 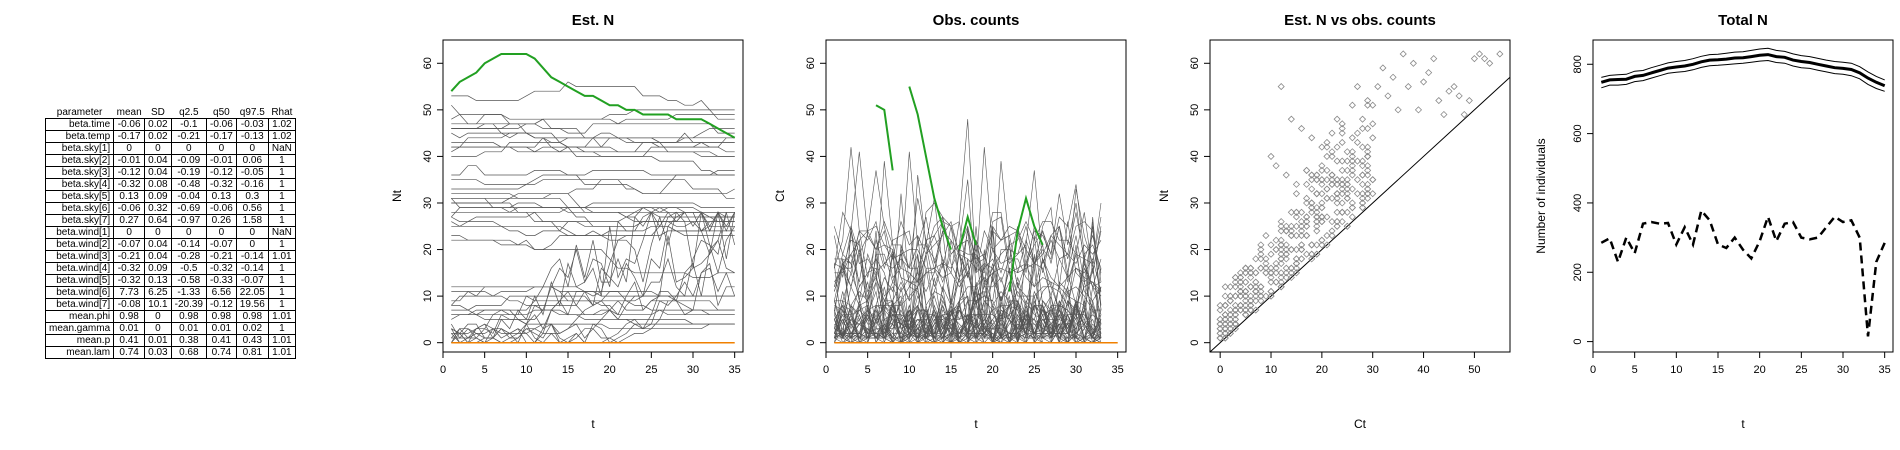 I want to click on column-header: SD, so click(x=157, y=112).